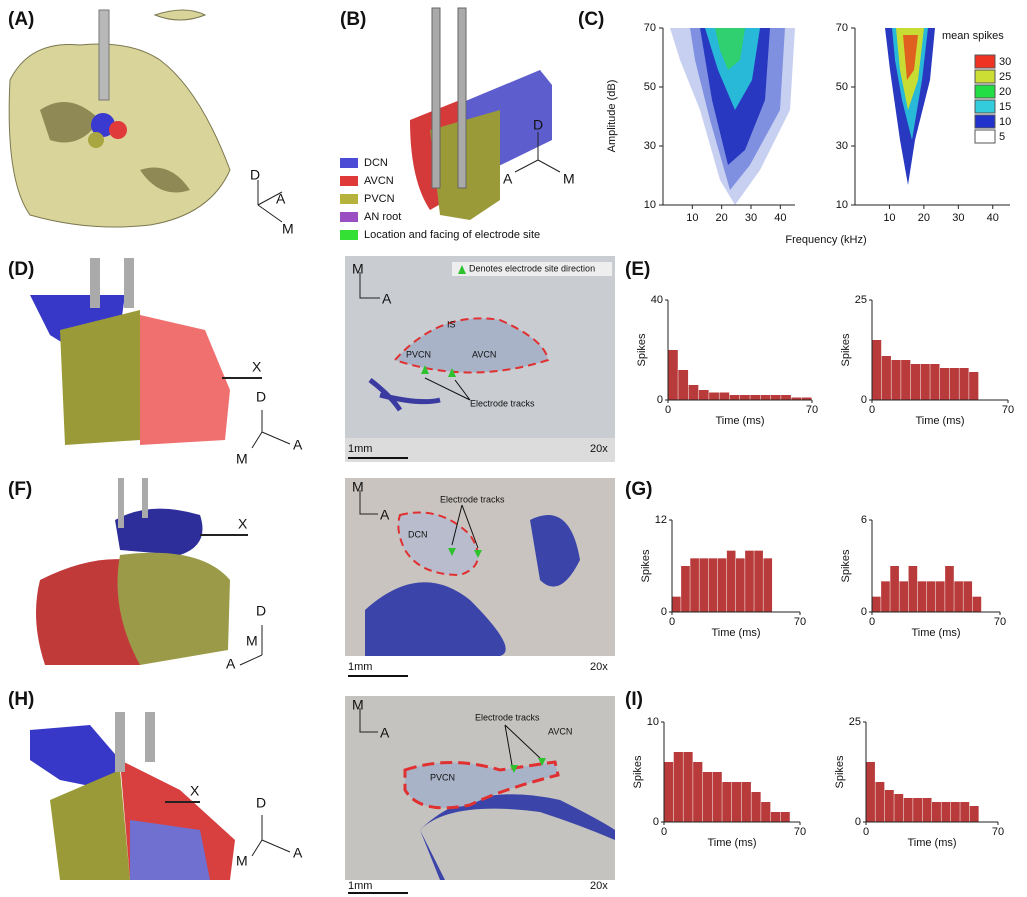 This screenshot has height=897, width=1027. What do you see at coordinates (472, 499) in the screenshot?
I see `tracks-label: Electrode tracks` at bounding box center [472, 499].